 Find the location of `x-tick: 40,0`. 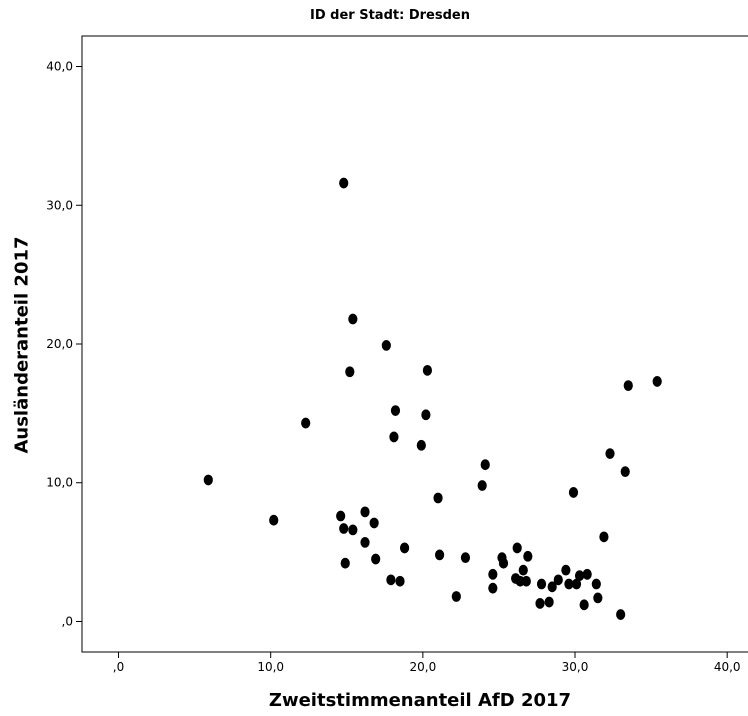

x-tick: 40,0 is located at coordinates (727, 663).